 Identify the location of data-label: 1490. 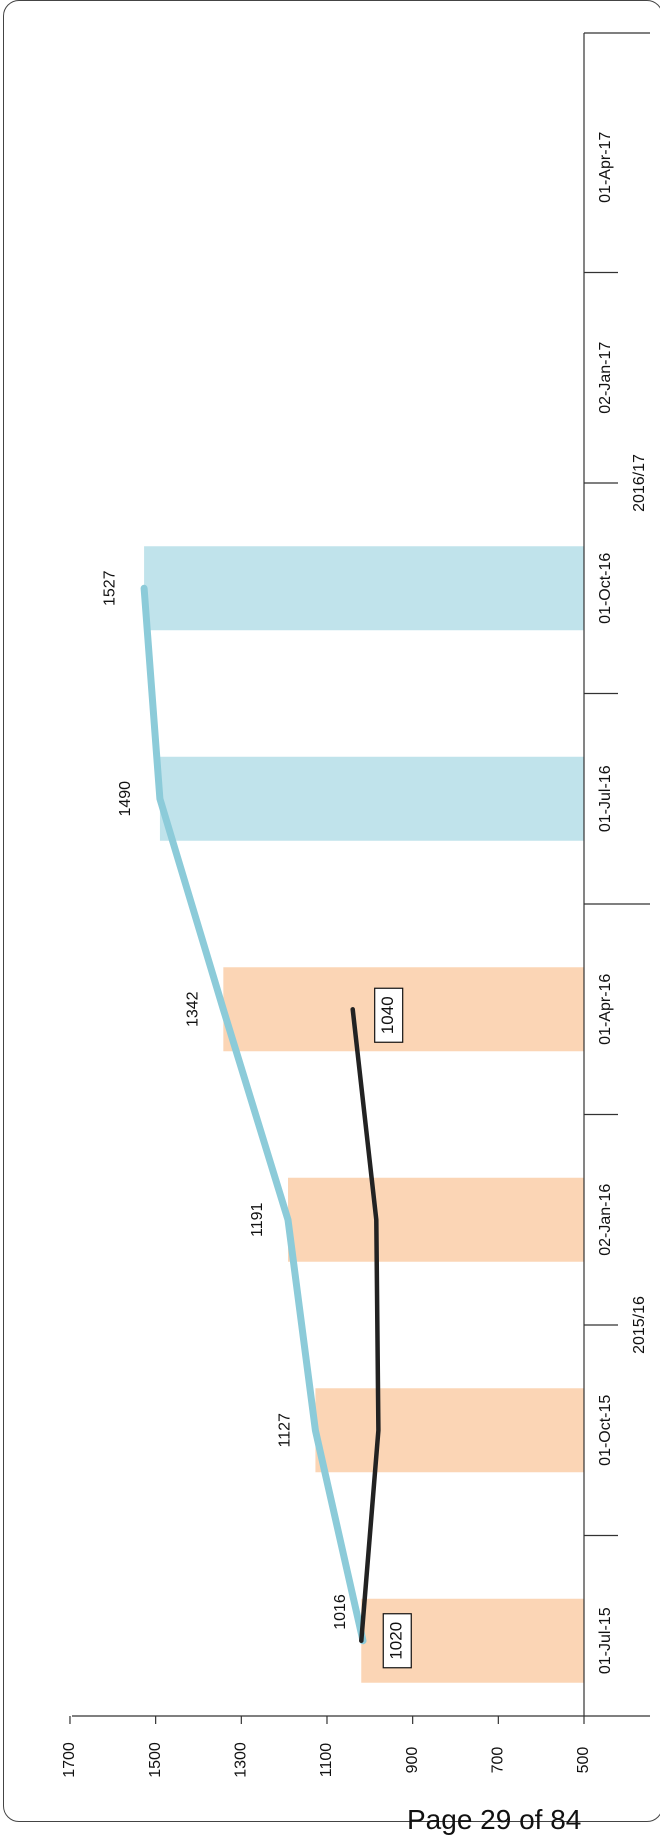
(125, 799).